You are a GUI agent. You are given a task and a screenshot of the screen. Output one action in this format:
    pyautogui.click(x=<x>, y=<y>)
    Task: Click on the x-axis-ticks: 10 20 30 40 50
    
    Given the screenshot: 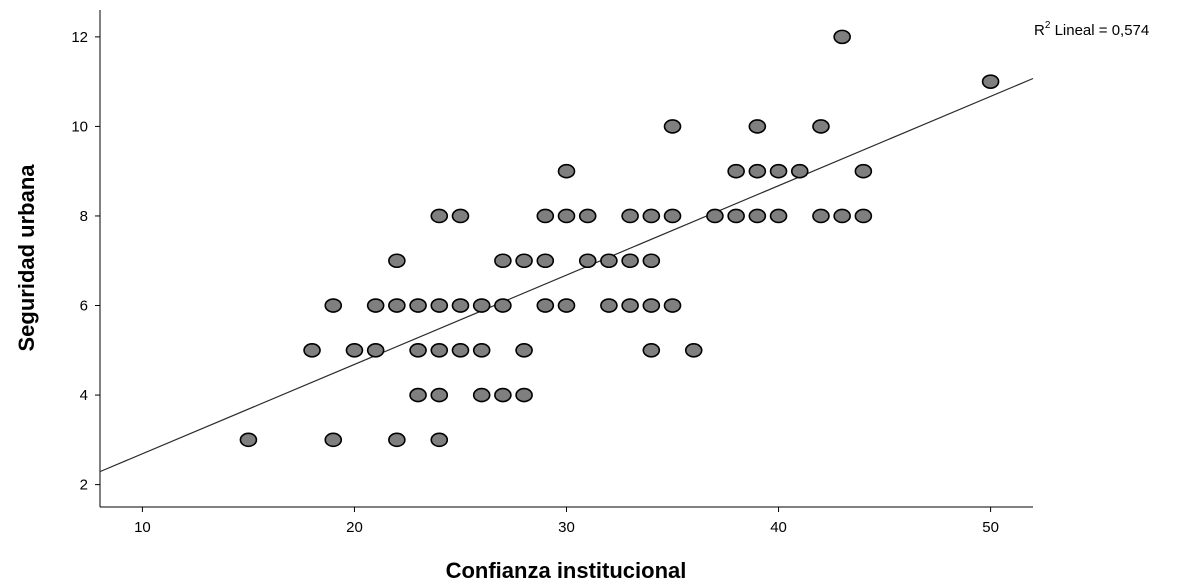 What is the action you would take?
    pyautogui.click(x=566, y=521)
    